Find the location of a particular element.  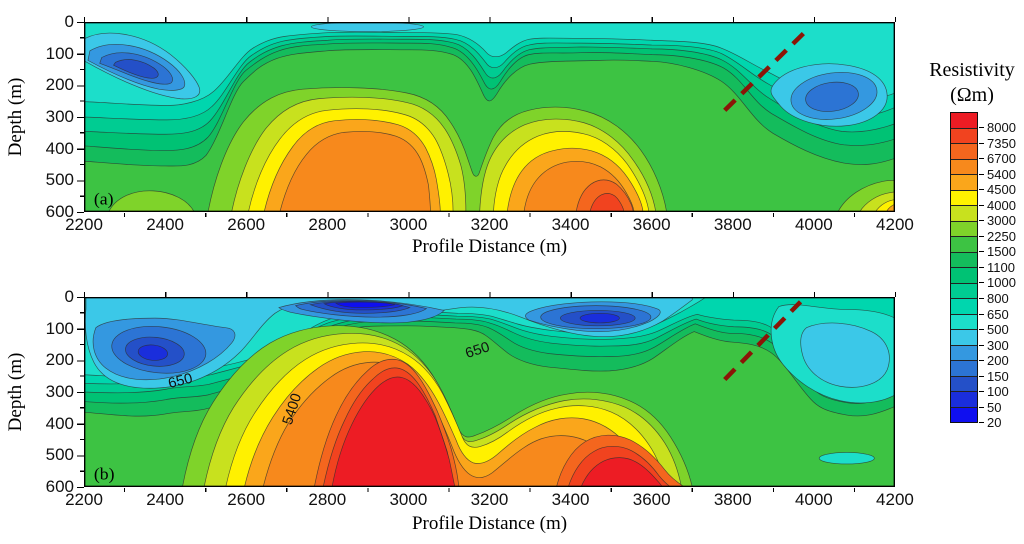

panel-a-y-ticks: 0 100 200 300 400 500 600 is located at coordinates (59, 116).